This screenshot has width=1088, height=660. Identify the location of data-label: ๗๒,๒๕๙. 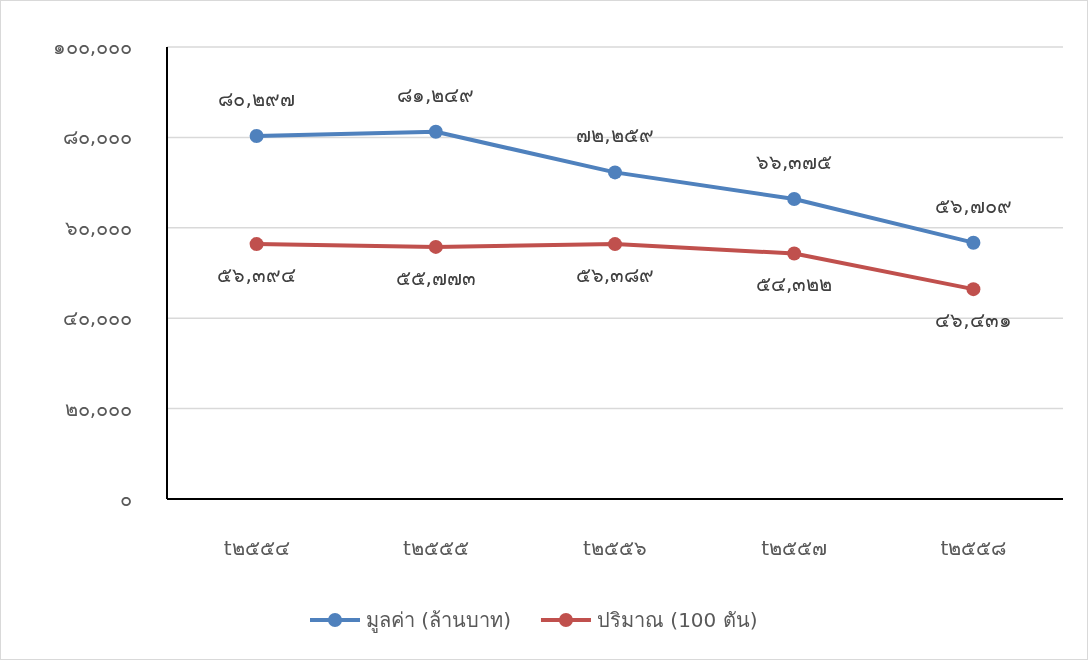
(615, 135).